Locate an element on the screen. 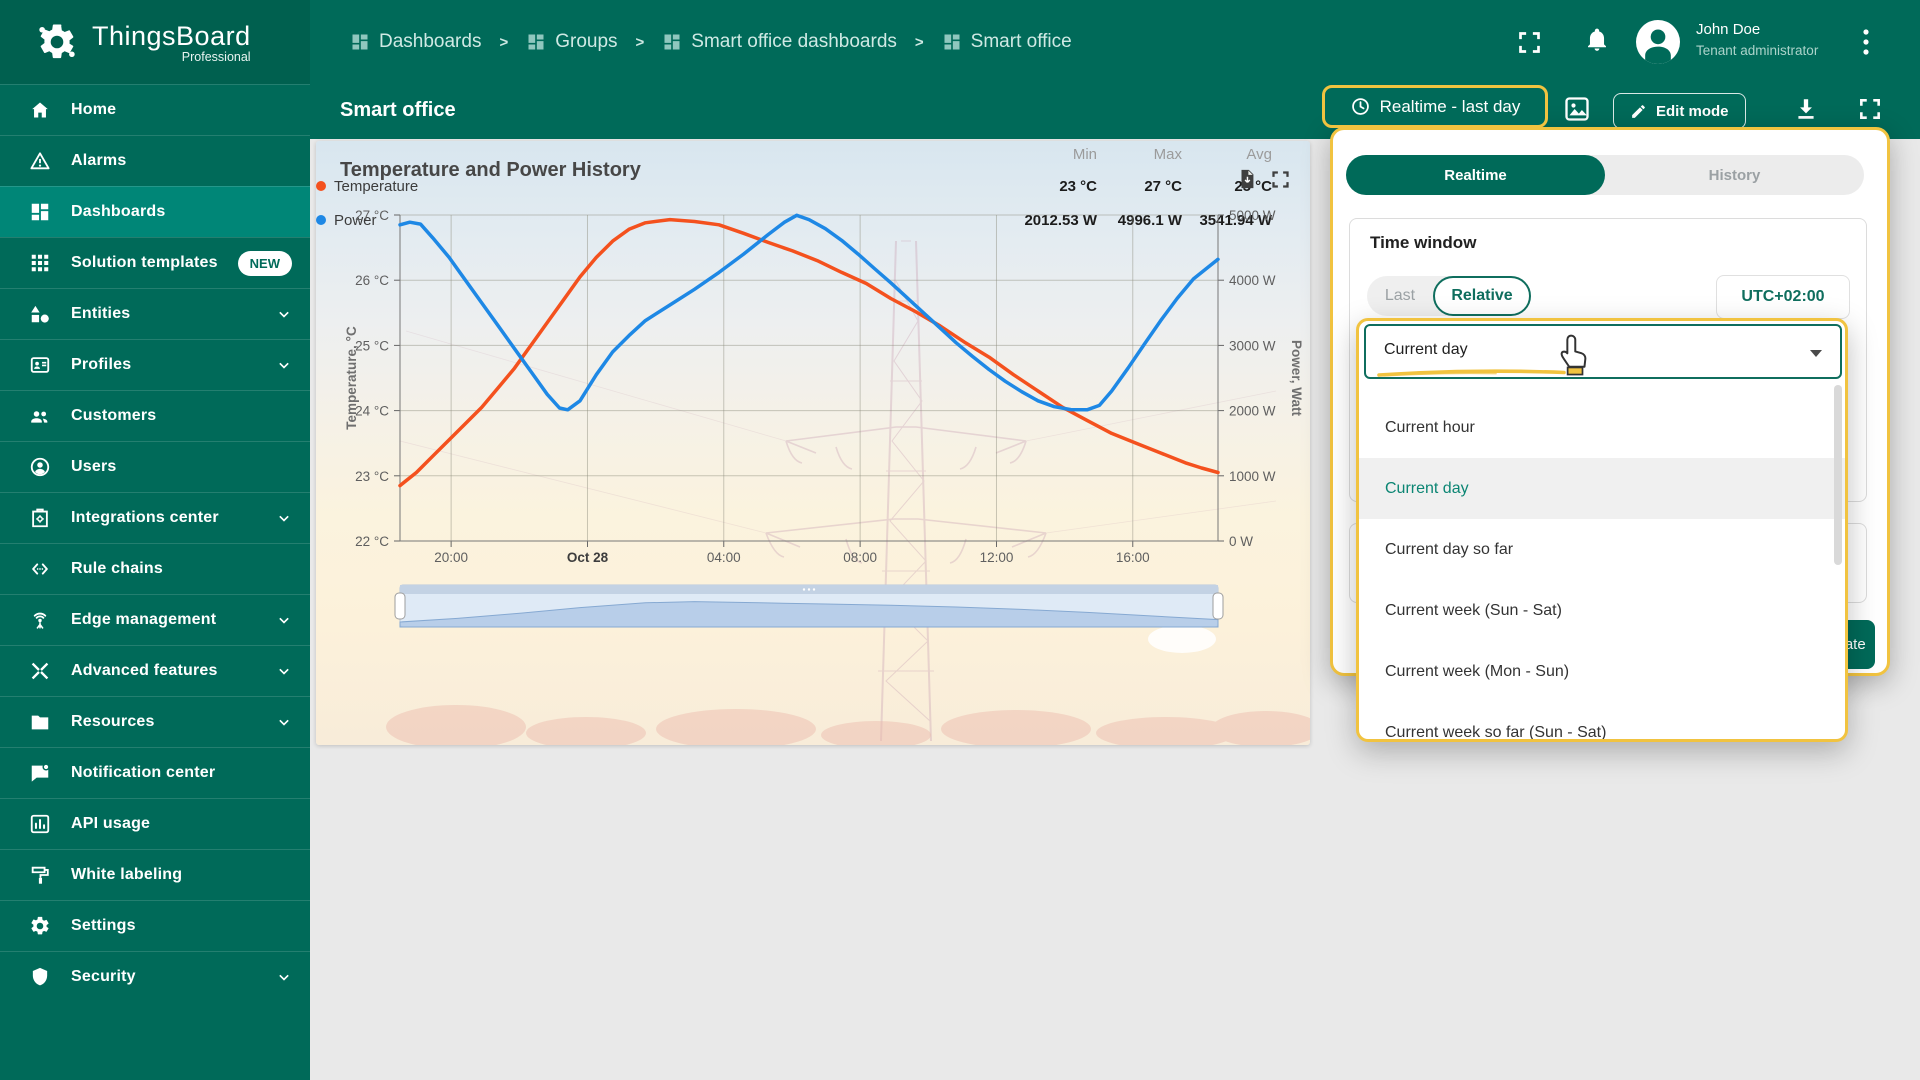  option-current-week-so-far-sun-sat-: Current week so far (Sun - Sat) is located at coordinates (1496, 732).